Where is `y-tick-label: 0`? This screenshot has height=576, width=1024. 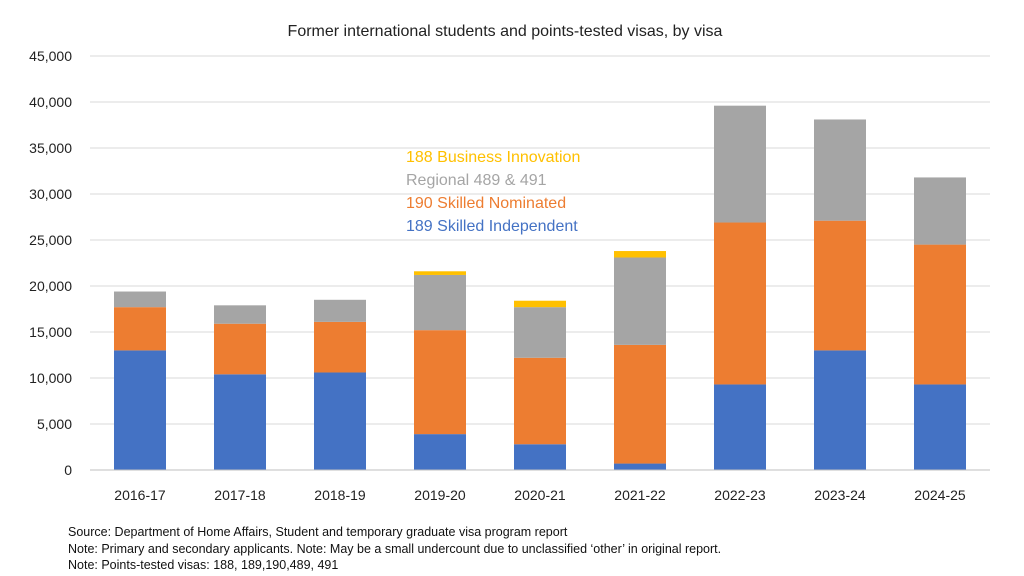 y-tick-label: 0 is located at coordinates (68, 470).